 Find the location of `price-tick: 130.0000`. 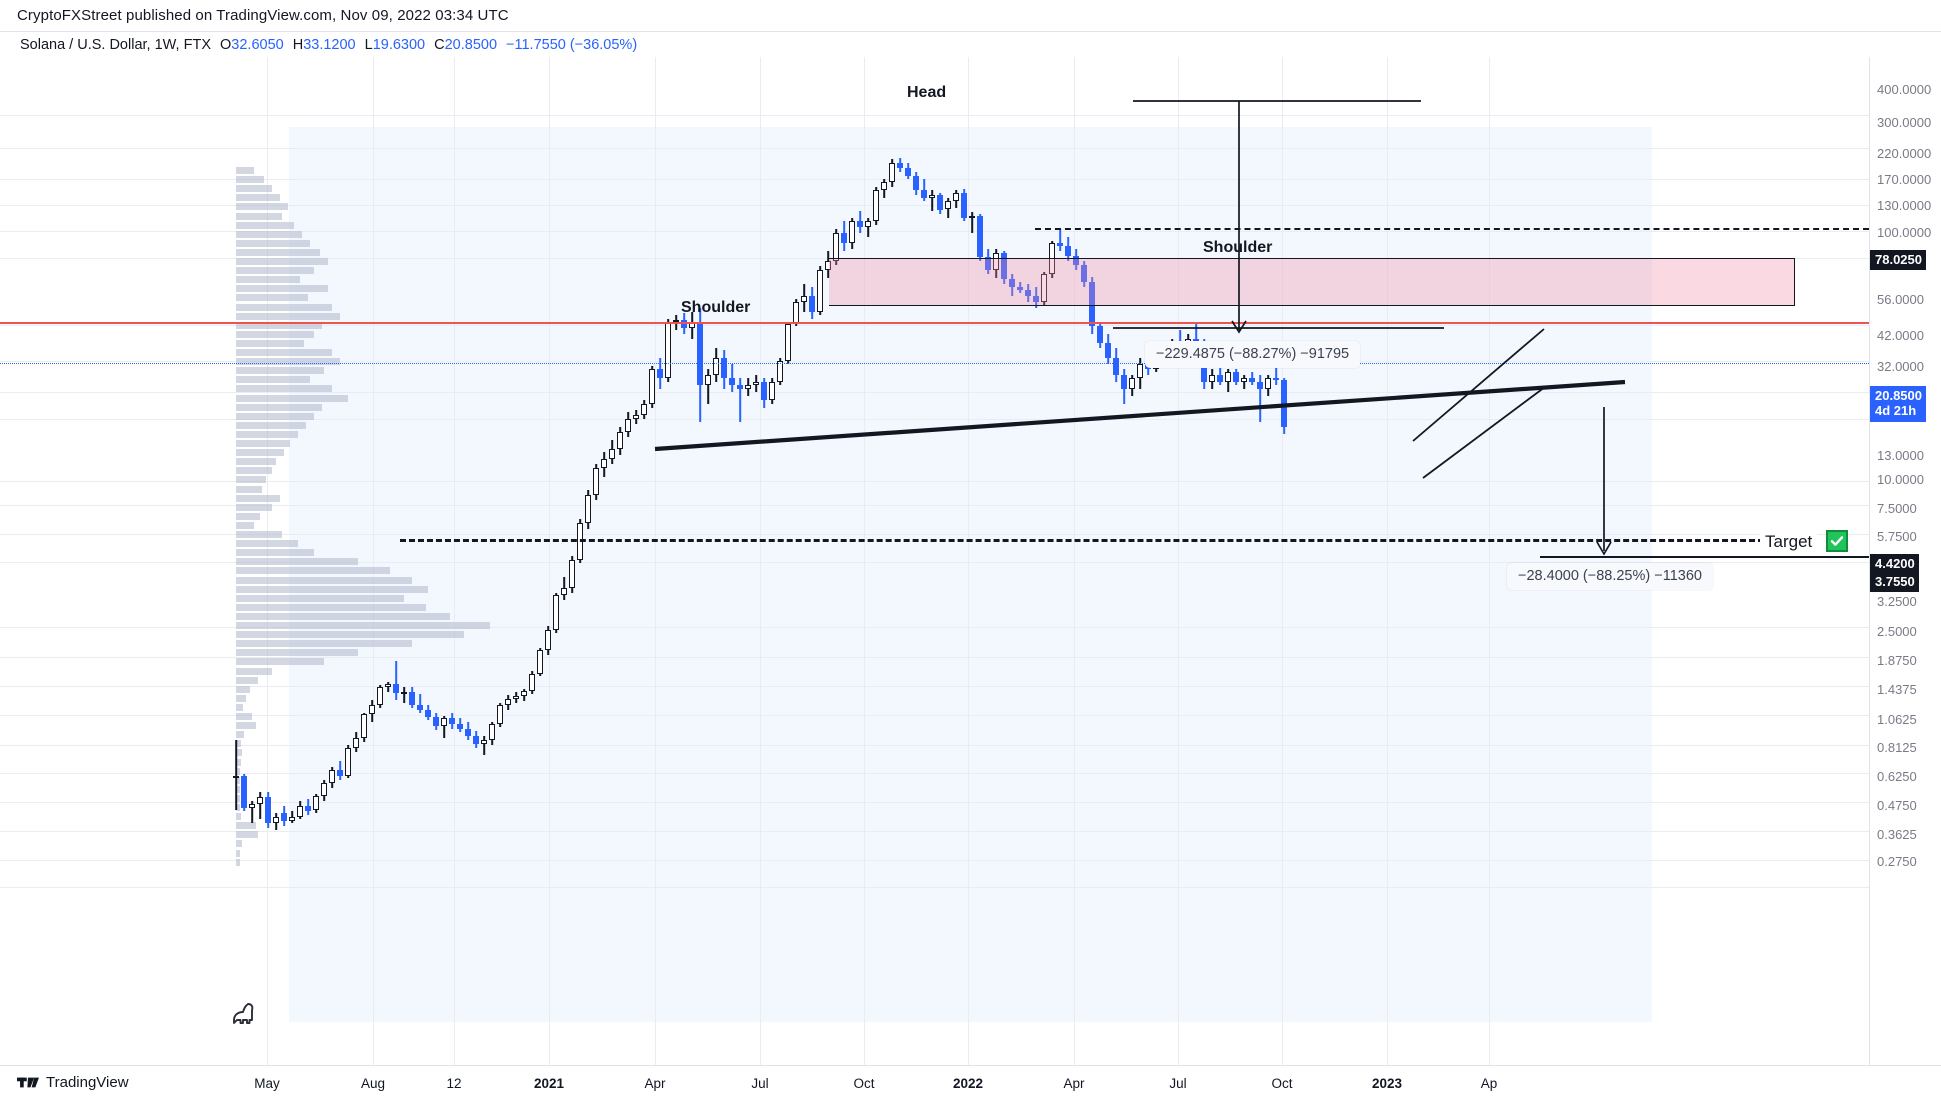

price-tick: 130.0000 is located at coordinates (1904, 205).